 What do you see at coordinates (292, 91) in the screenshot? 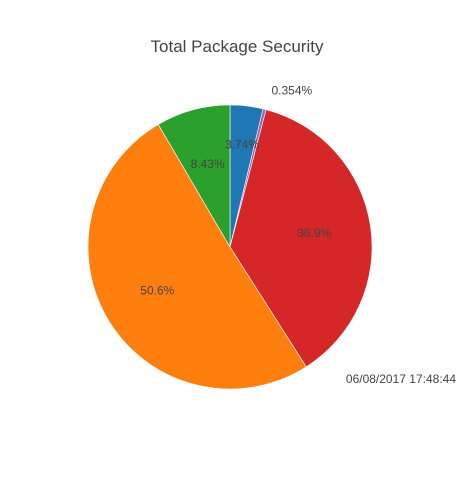
I see `slice-label-1: 0.354%` at bounding box center [292, 91].